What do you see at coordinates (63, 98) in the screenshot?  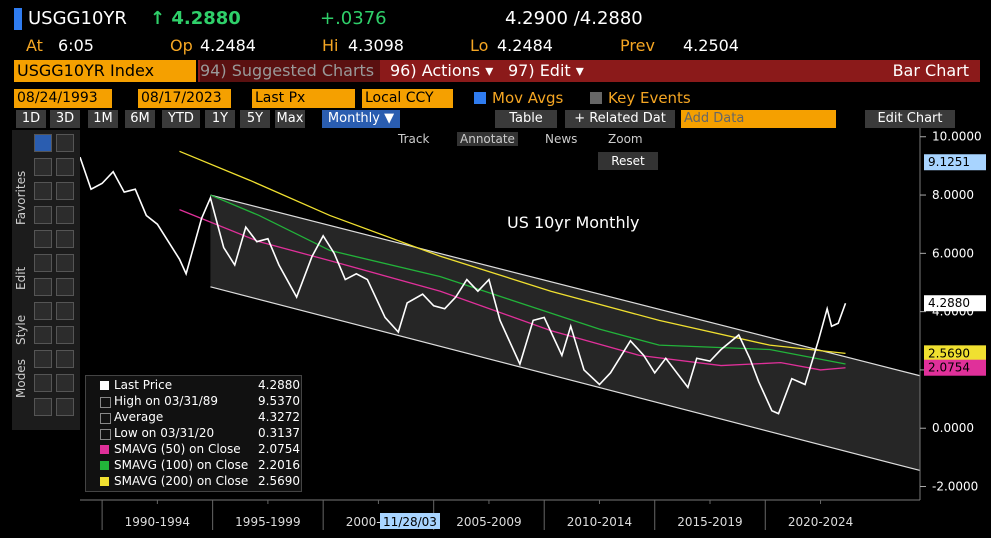 I see `start-date: 08/24/1993` at bounding box center [63, 98].